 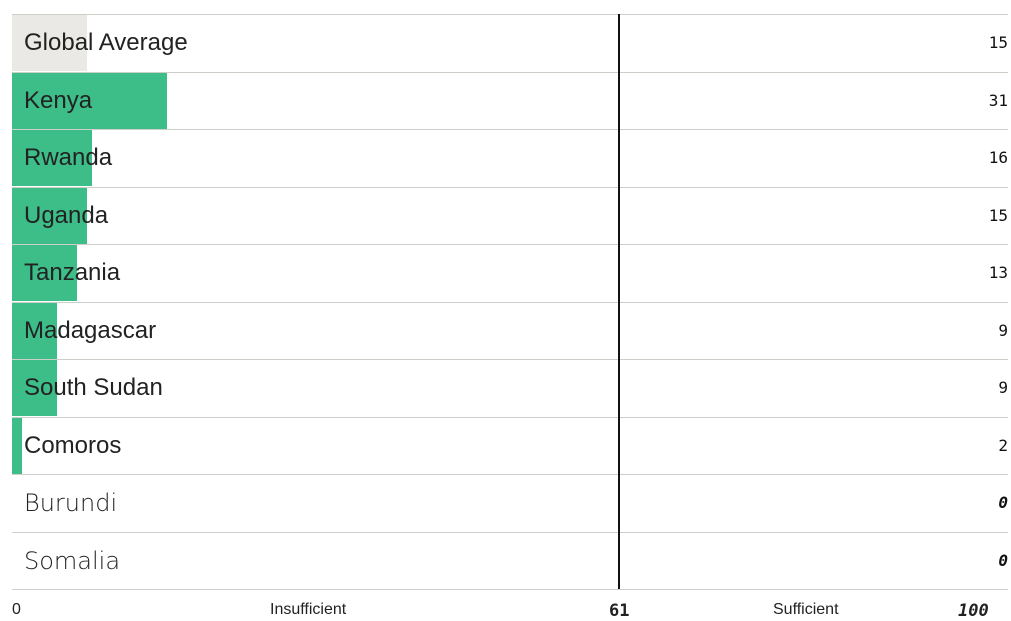 I want to click on value-label: 16, so click(x=998, y=157).